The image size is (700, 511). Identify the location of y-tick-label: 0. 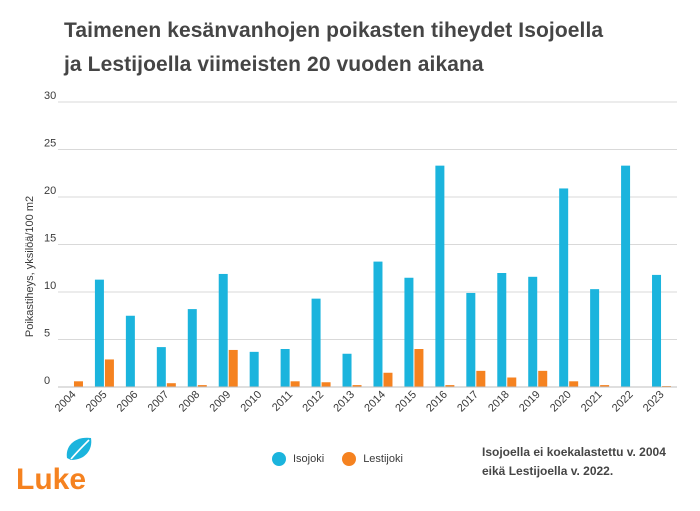
(47, 381).